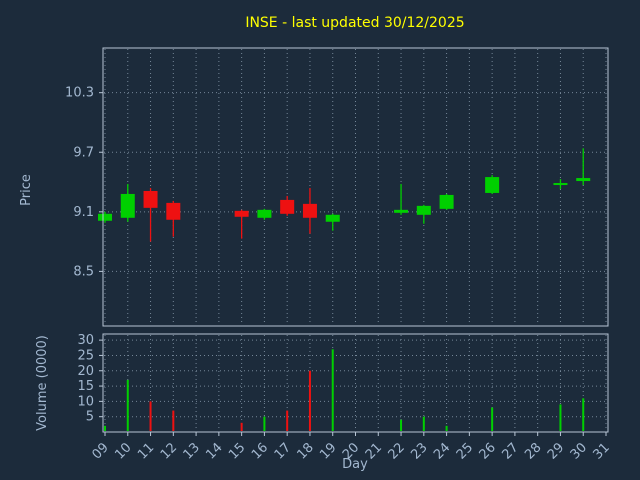 The width and height of the screenshot is (640, 480). I want to click on volume-ytick-label: 5, so click(90, 417).